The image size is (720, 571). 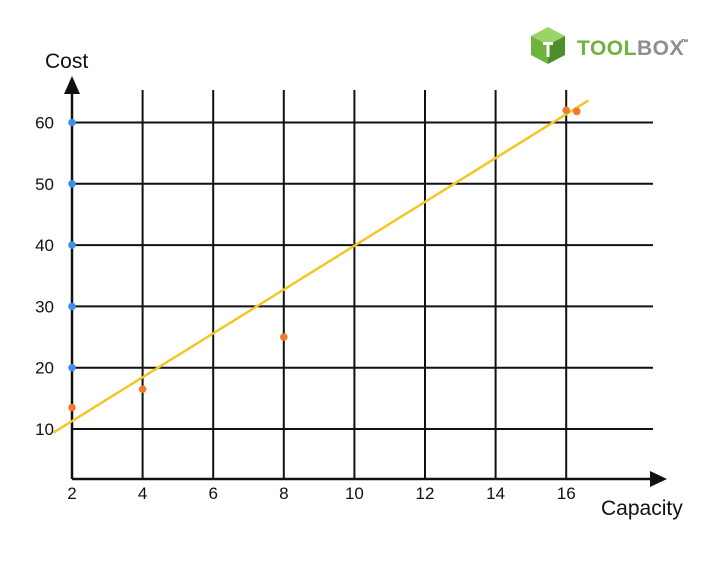 I want to click on x-tick-label-4: 4, so click(x=142, y=493).